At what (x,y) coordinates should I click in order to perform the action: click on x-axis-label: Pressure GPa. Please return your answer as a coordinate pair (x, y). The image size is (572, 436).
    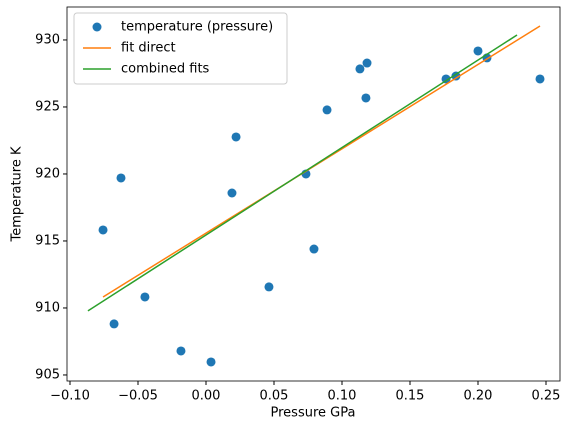
    Looking at the image, I should click on (313, 413).